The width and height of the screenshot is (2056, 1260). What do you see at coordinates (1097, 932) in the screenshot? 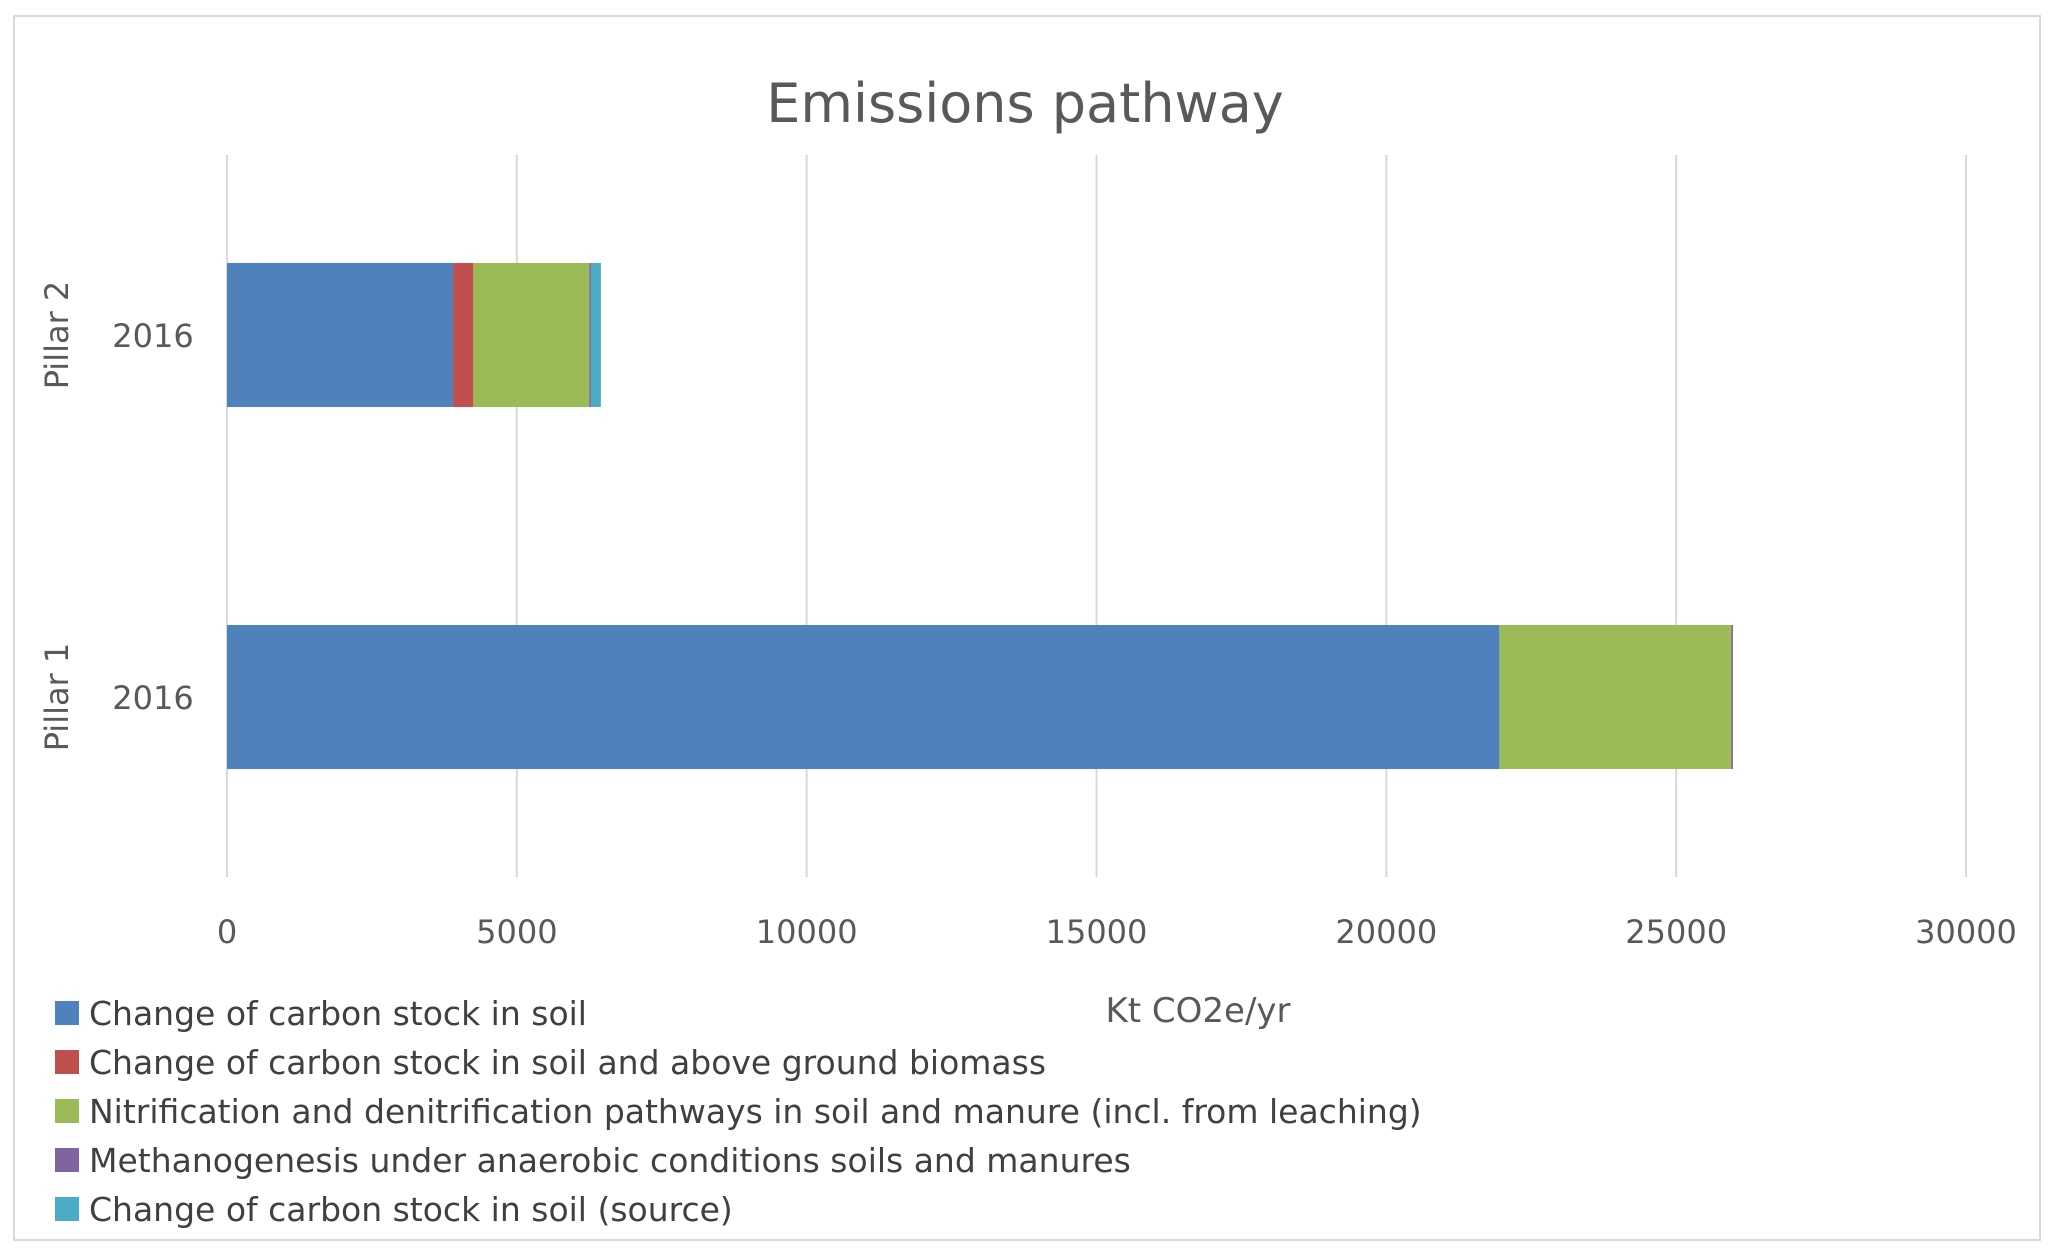
I see `x-tick-label: 15000` at bounding box center [1097, 932].